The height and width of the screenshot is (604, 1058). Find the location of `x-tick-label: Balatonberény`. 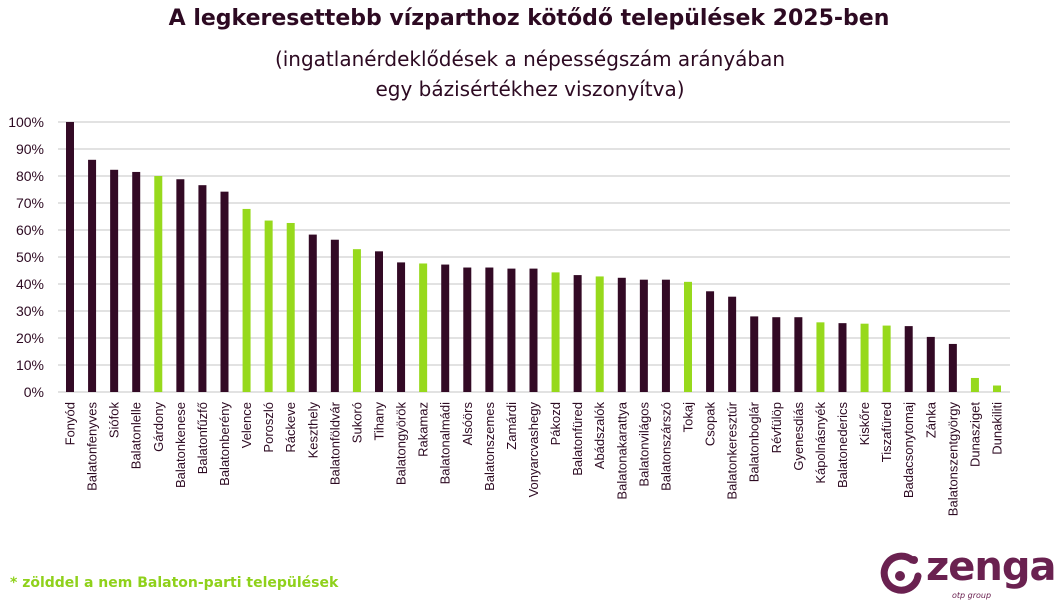

x-tick-label: Balatonberény is located at coordinates (224, 444).